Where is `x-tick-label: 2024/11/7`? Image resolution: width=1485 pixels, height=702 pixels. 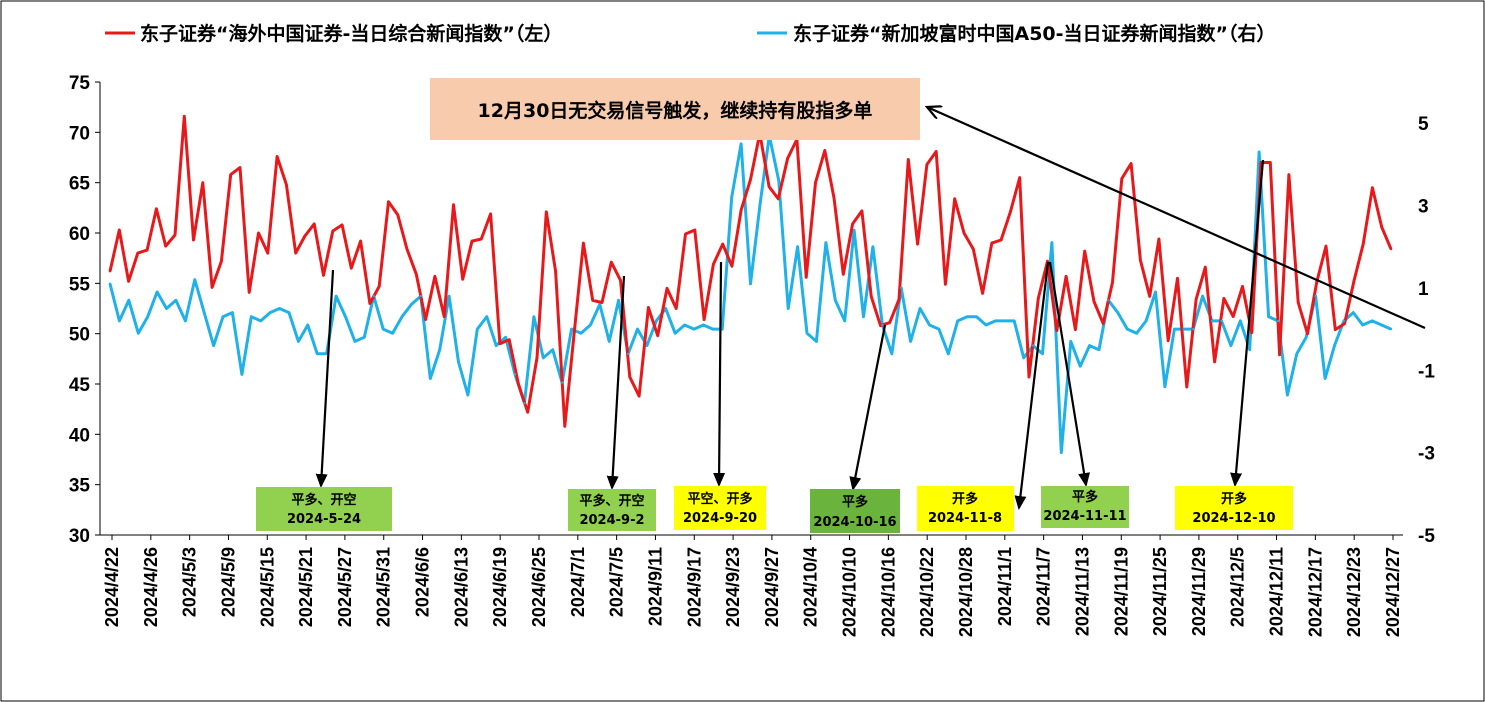 x-tick-label: 2024/11/7 is located at coordinates (1044, 586).